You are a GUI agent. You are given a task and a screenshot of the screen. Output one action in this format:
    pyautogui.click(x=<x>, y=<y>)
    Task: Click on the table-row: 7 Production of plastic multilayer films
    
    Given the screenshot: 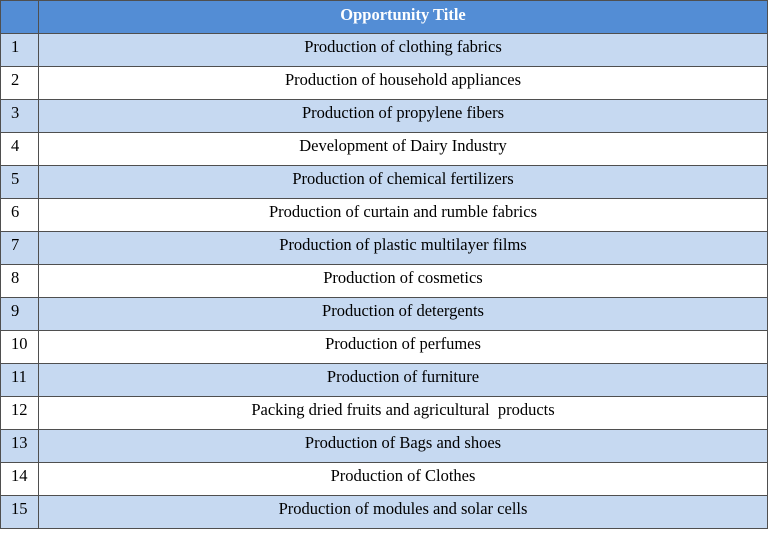 What is the action you would take?
    pyautogui.click(x=384, y=248)
    